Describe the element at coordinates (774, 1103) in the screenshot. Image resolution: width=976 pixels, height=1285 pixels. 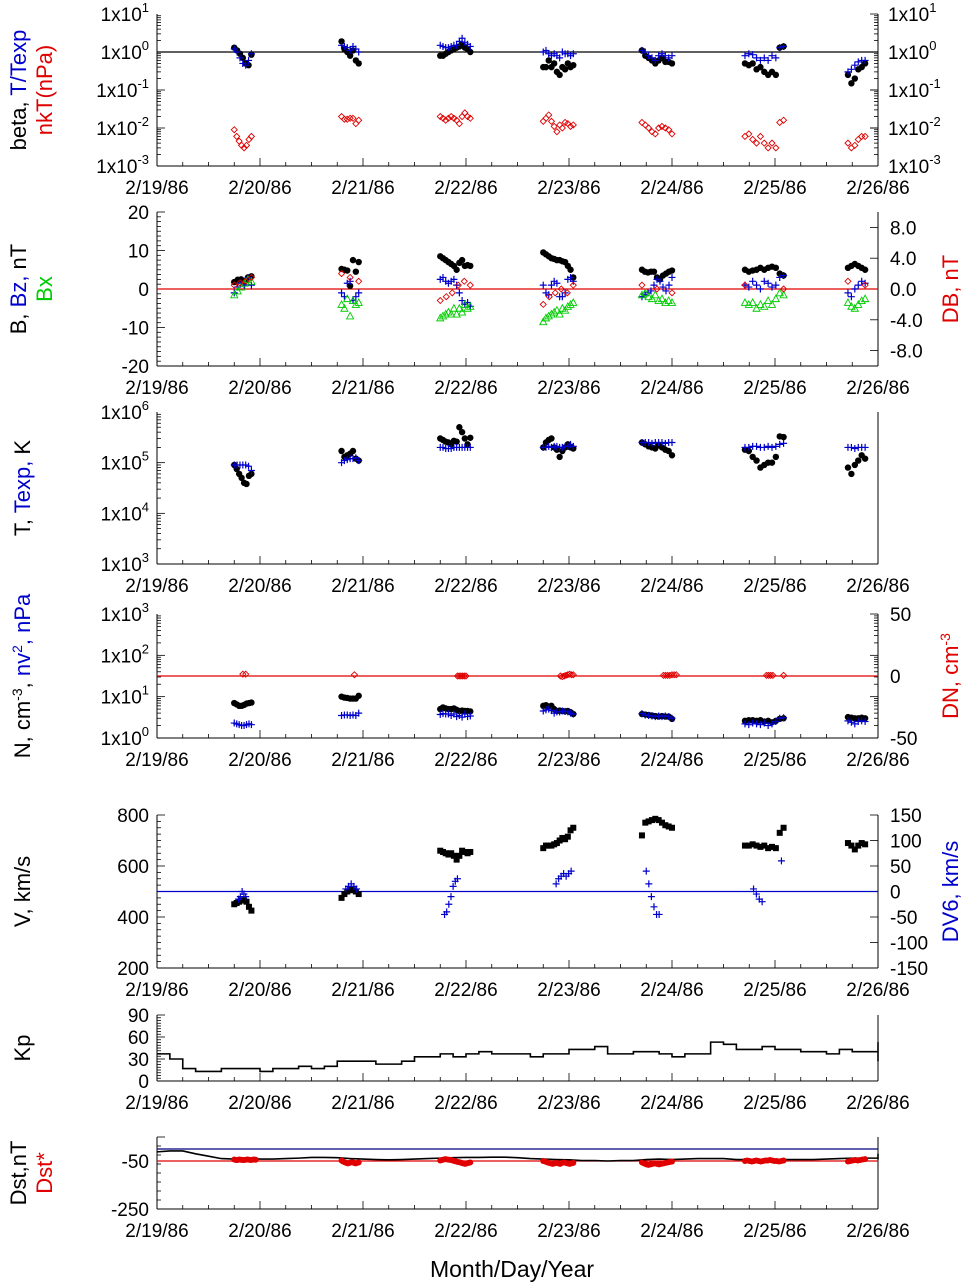
I see `x-tick-label: 2/25/86` at that location.